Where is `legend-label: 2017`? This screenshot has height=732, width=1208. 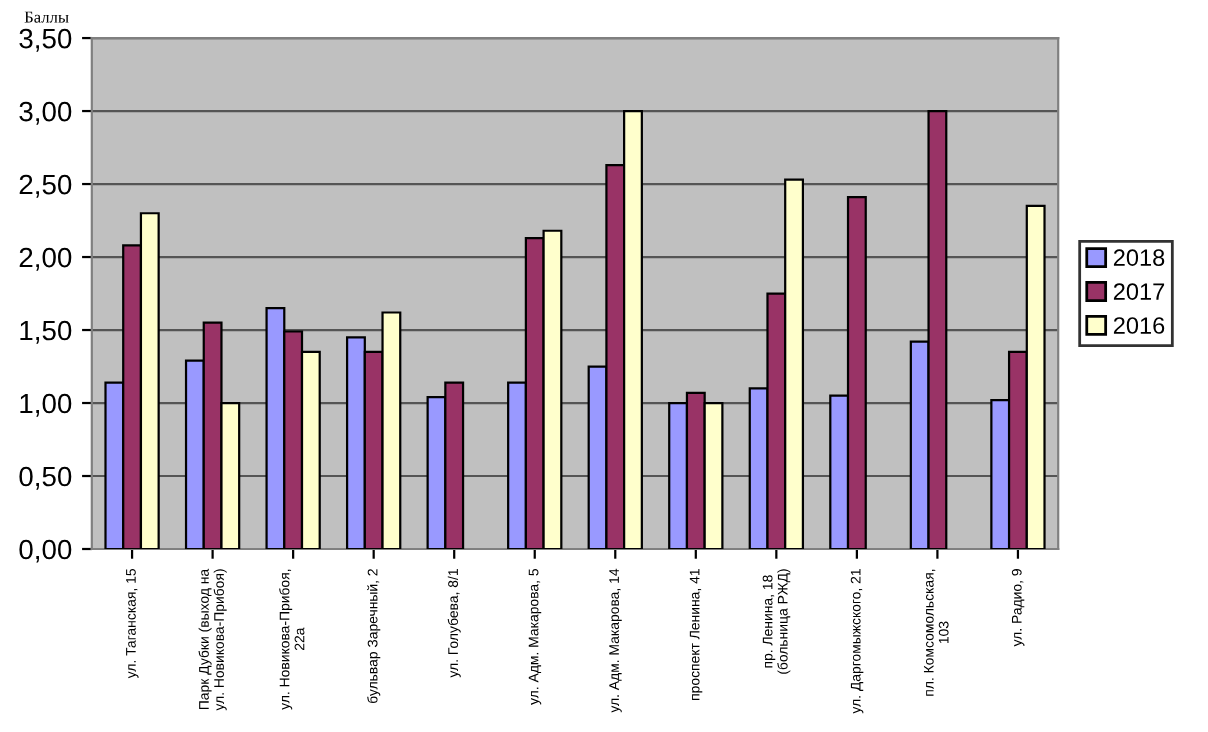 legend-label: 2017 is located at coordinates (1139, 291).